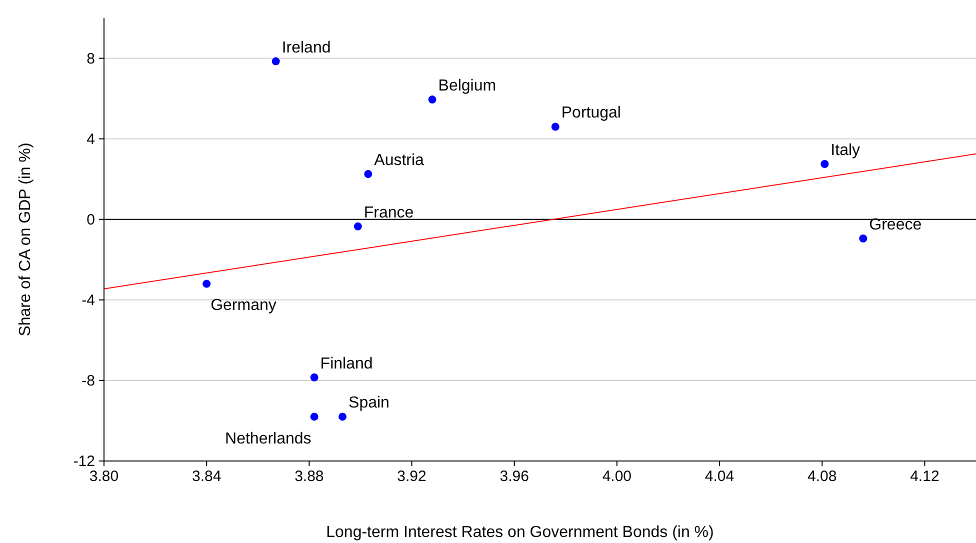 The height and width of the screenshot is (543, 976). What do you see at coordinates (88, 381) in the screenshot?
I see `y-tick-label: -8` at bounding box center [88, 381].